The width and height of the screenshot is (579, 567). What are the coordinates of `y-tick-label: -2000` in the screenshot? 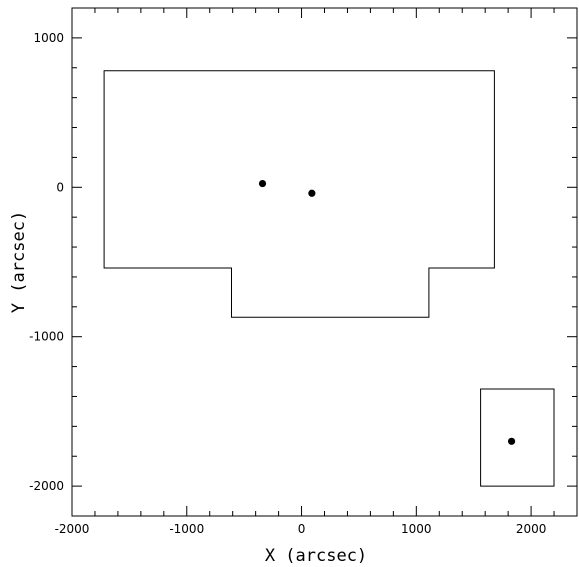 It's located at (46, 486).